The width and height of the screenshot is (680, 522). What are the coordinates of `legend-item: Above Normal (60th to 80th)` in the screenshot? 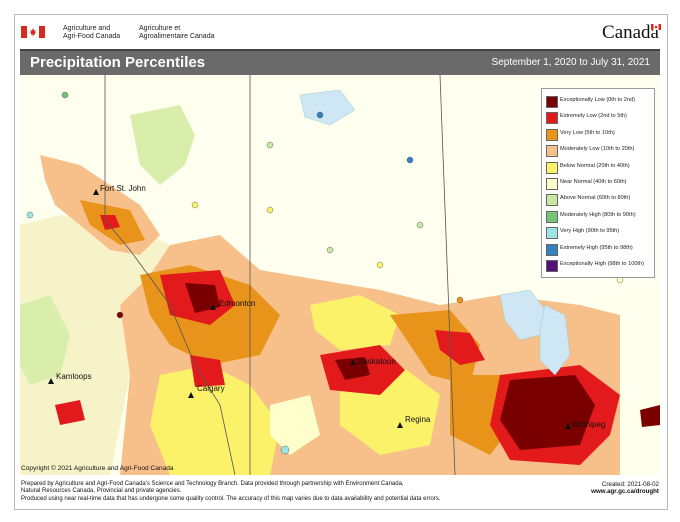 It's located at (599, 200).